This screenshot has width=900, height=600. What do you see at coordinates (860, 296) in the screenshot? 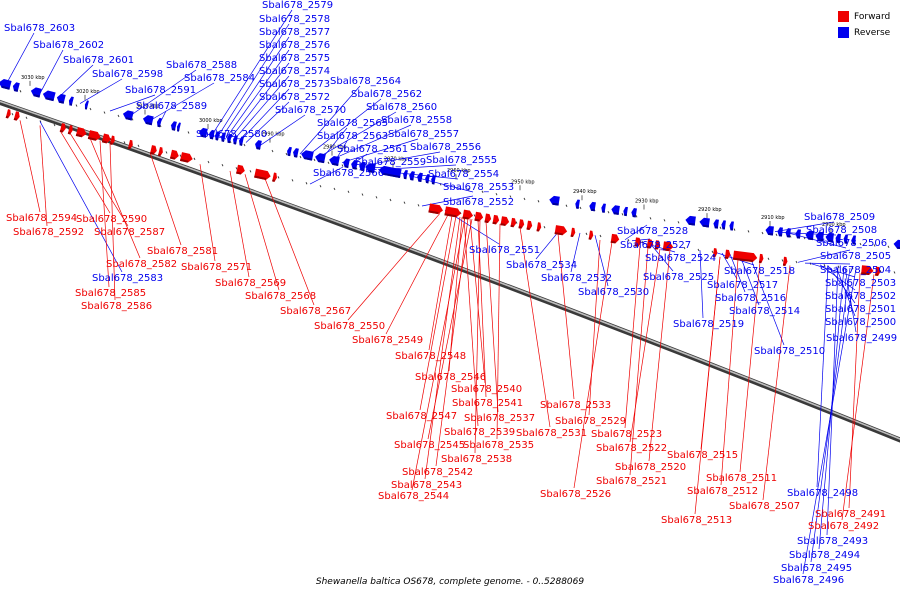
I see `reverse-gene-label: Sbal678_2502` at bounding box center [860, 296].